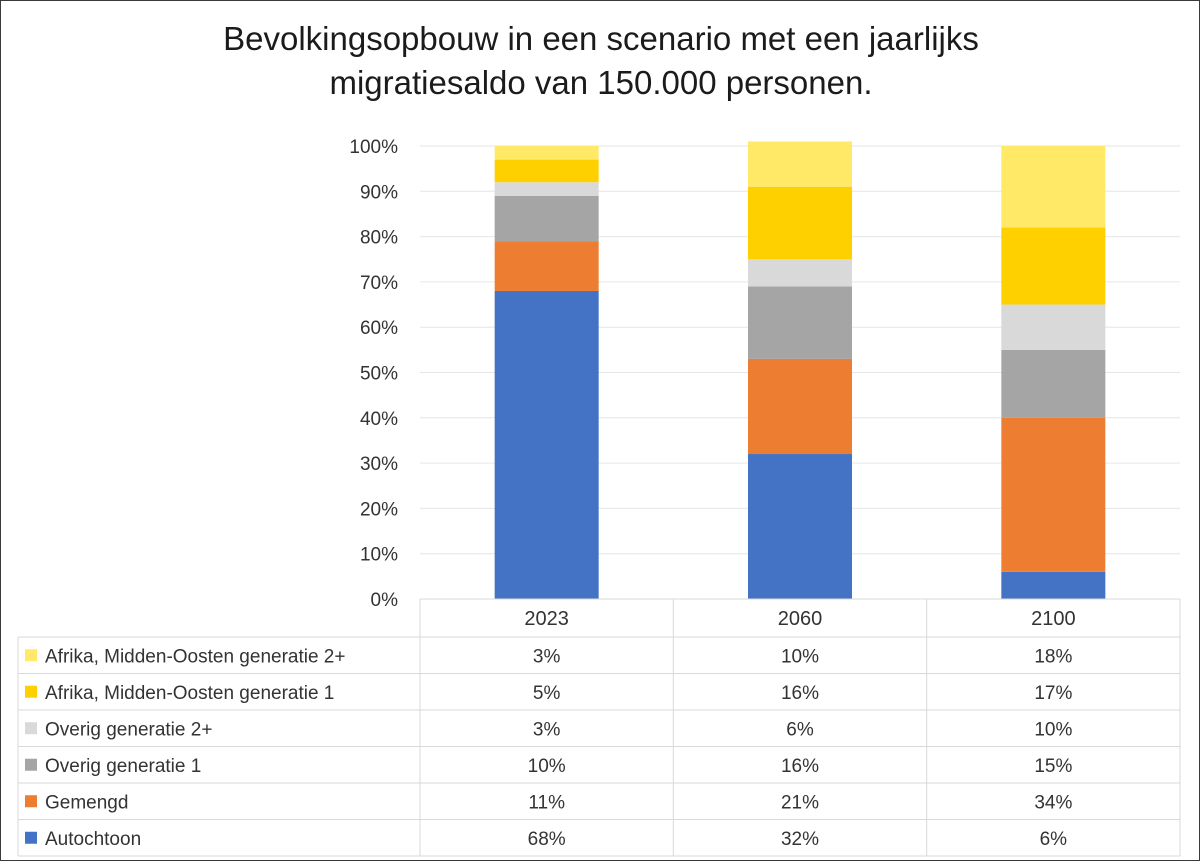 This screenshot has width=1200, height=861. What do you see at coordinates (379, 419) in the screenshot?
I see `y-tick-label: 40%` at bounding box center [379, 419].